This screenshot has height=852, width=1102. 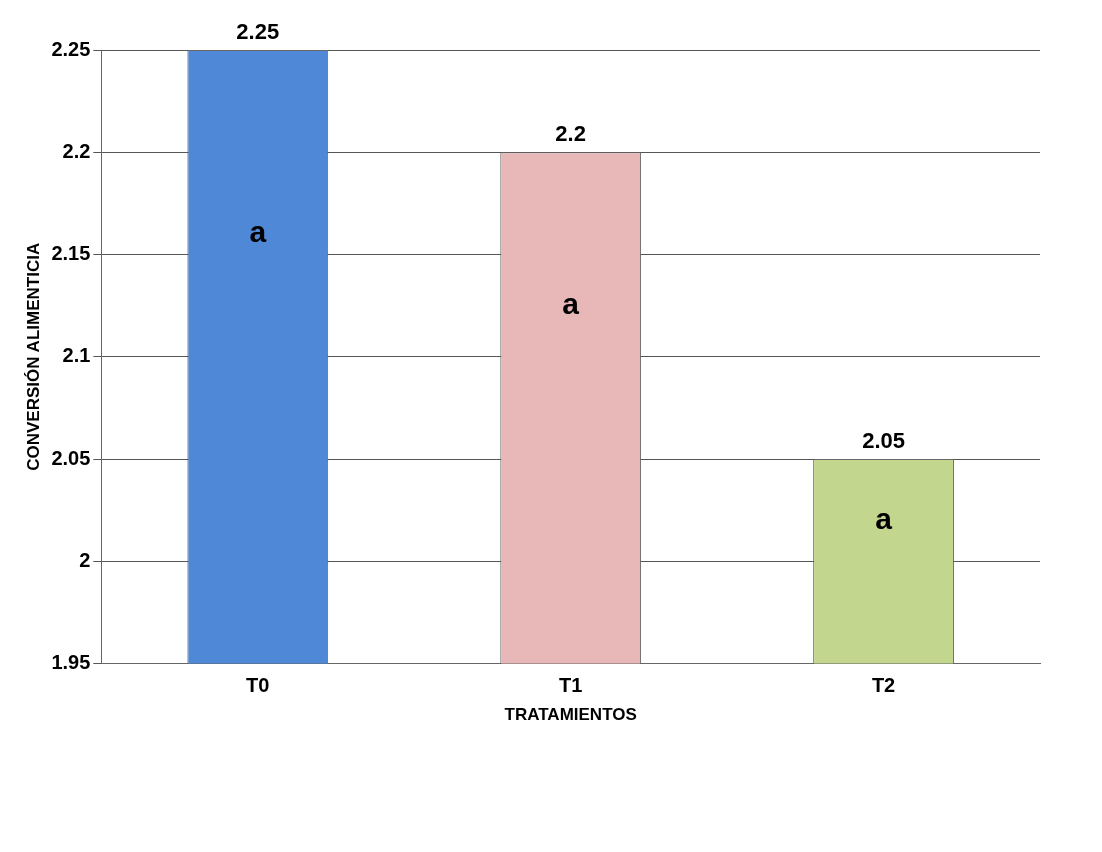 What do you see at coordinates (71, 457) in the screenshot?
I see `y-tick-label: 2.05` at bounding box center [71, 457].